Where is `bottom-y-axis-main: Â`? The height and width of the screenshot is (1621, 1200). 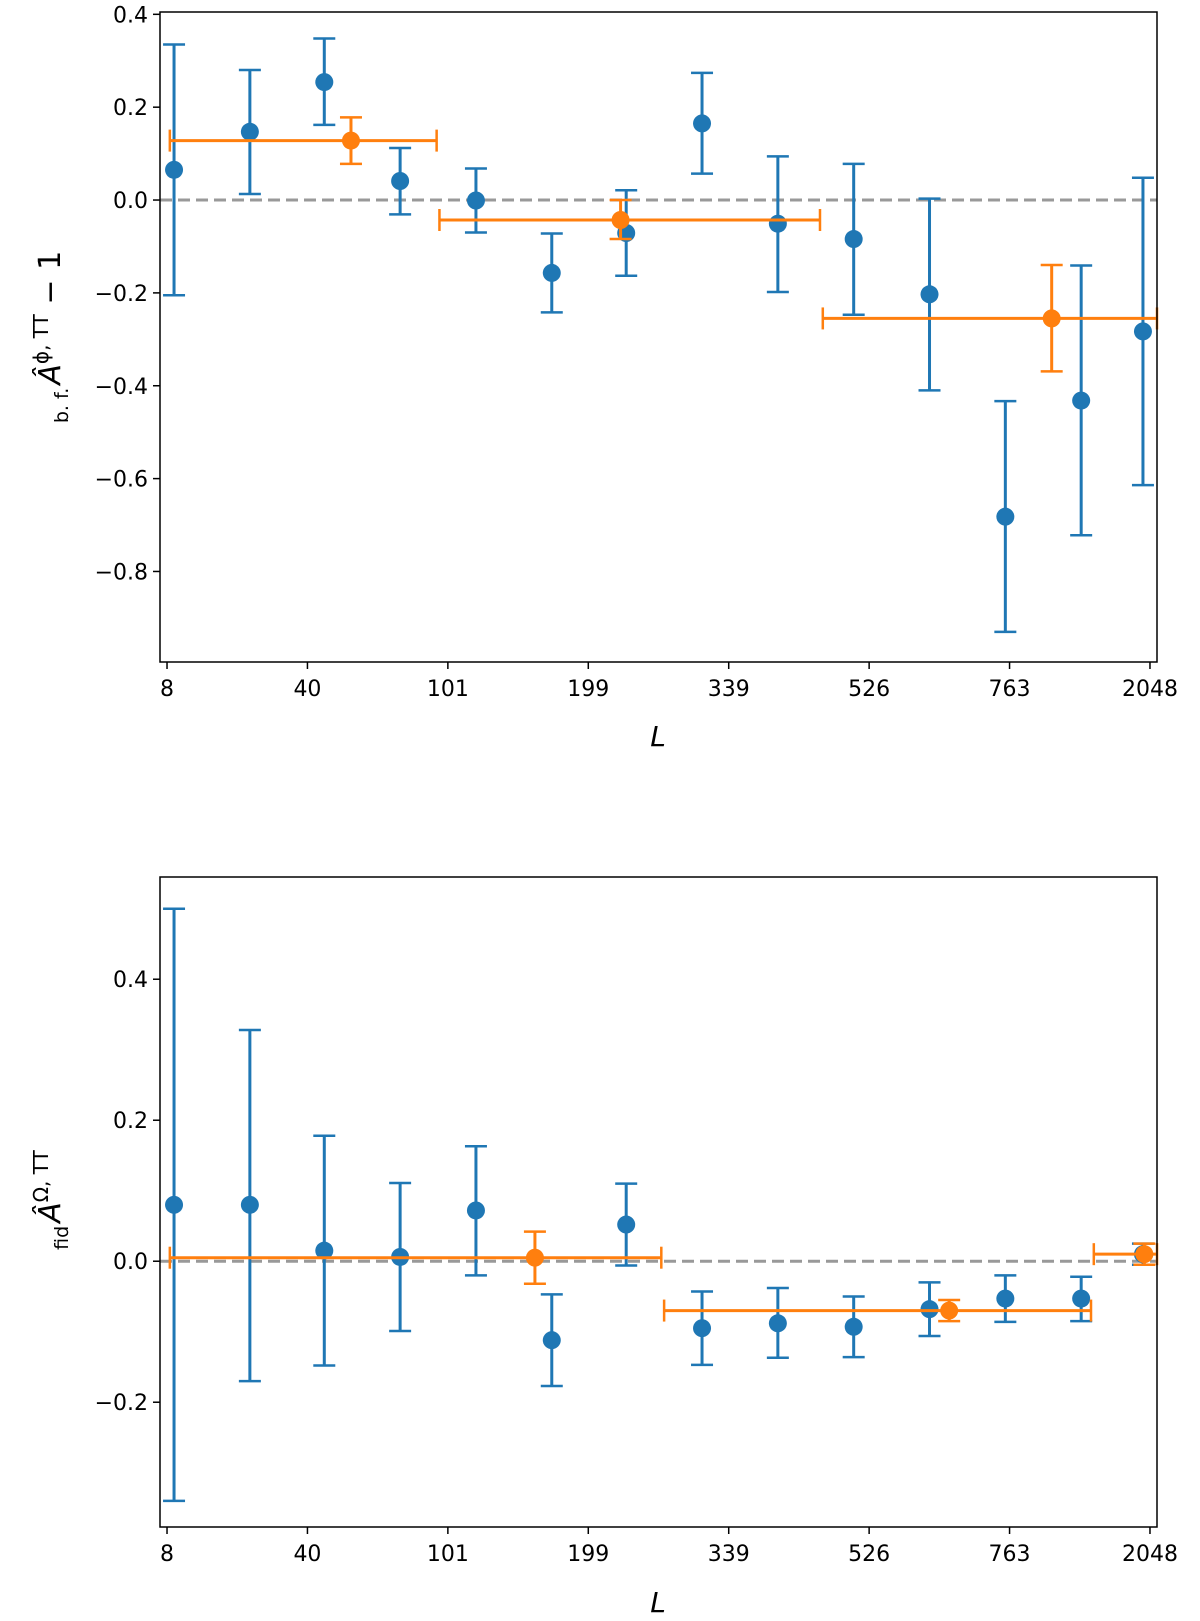 bottom-y-axis-main: Â is located at coordinates (50, 1213).